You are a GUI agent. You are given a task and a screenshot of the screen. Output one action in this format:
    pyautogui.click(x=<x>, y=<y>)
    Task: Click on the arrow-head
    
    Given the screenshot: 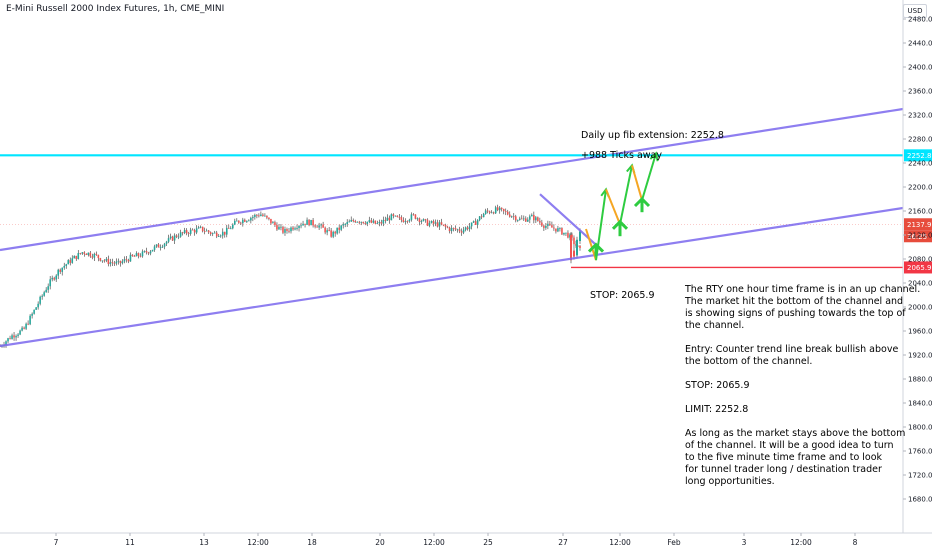 What is the action you would take?
    pyautogui.click(x=654, y=156)
    